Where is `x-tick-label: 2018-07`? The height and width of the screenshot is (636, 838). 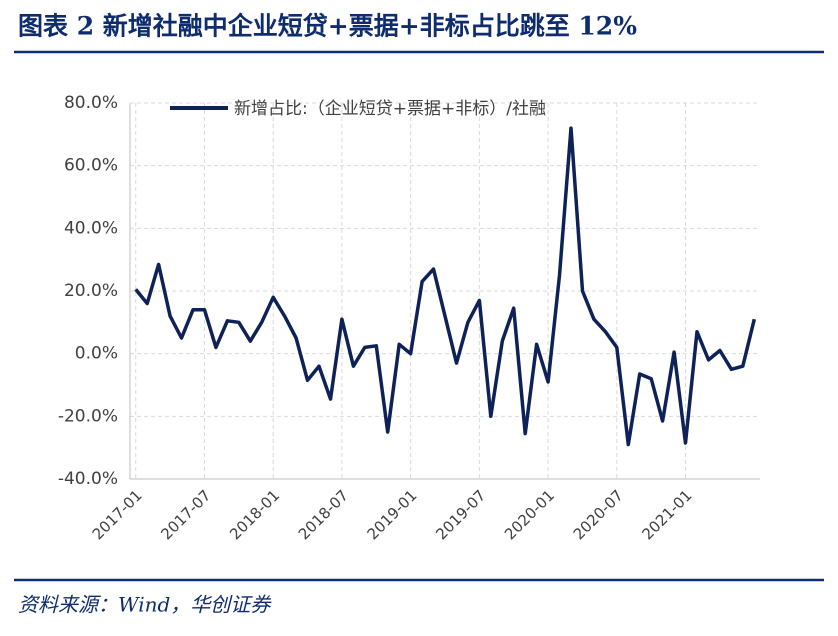
x-tick-label: 2018-07 is located at coordinates (323, 514).